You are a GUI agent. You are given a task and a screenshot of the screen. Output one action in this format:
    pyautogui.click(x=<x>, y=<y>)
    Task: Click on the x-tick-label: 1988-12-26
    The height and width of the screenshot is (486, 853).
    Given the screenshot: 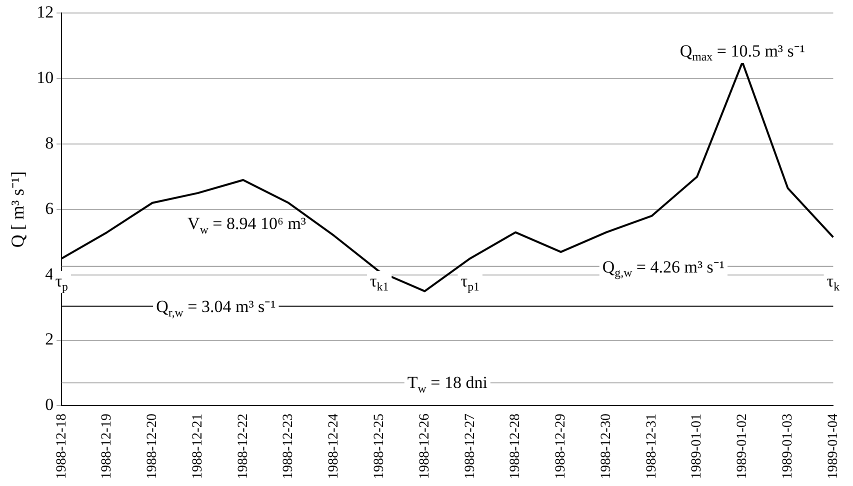 What is the action you would take?
    pyautogui.click(x=424, y=447)
    